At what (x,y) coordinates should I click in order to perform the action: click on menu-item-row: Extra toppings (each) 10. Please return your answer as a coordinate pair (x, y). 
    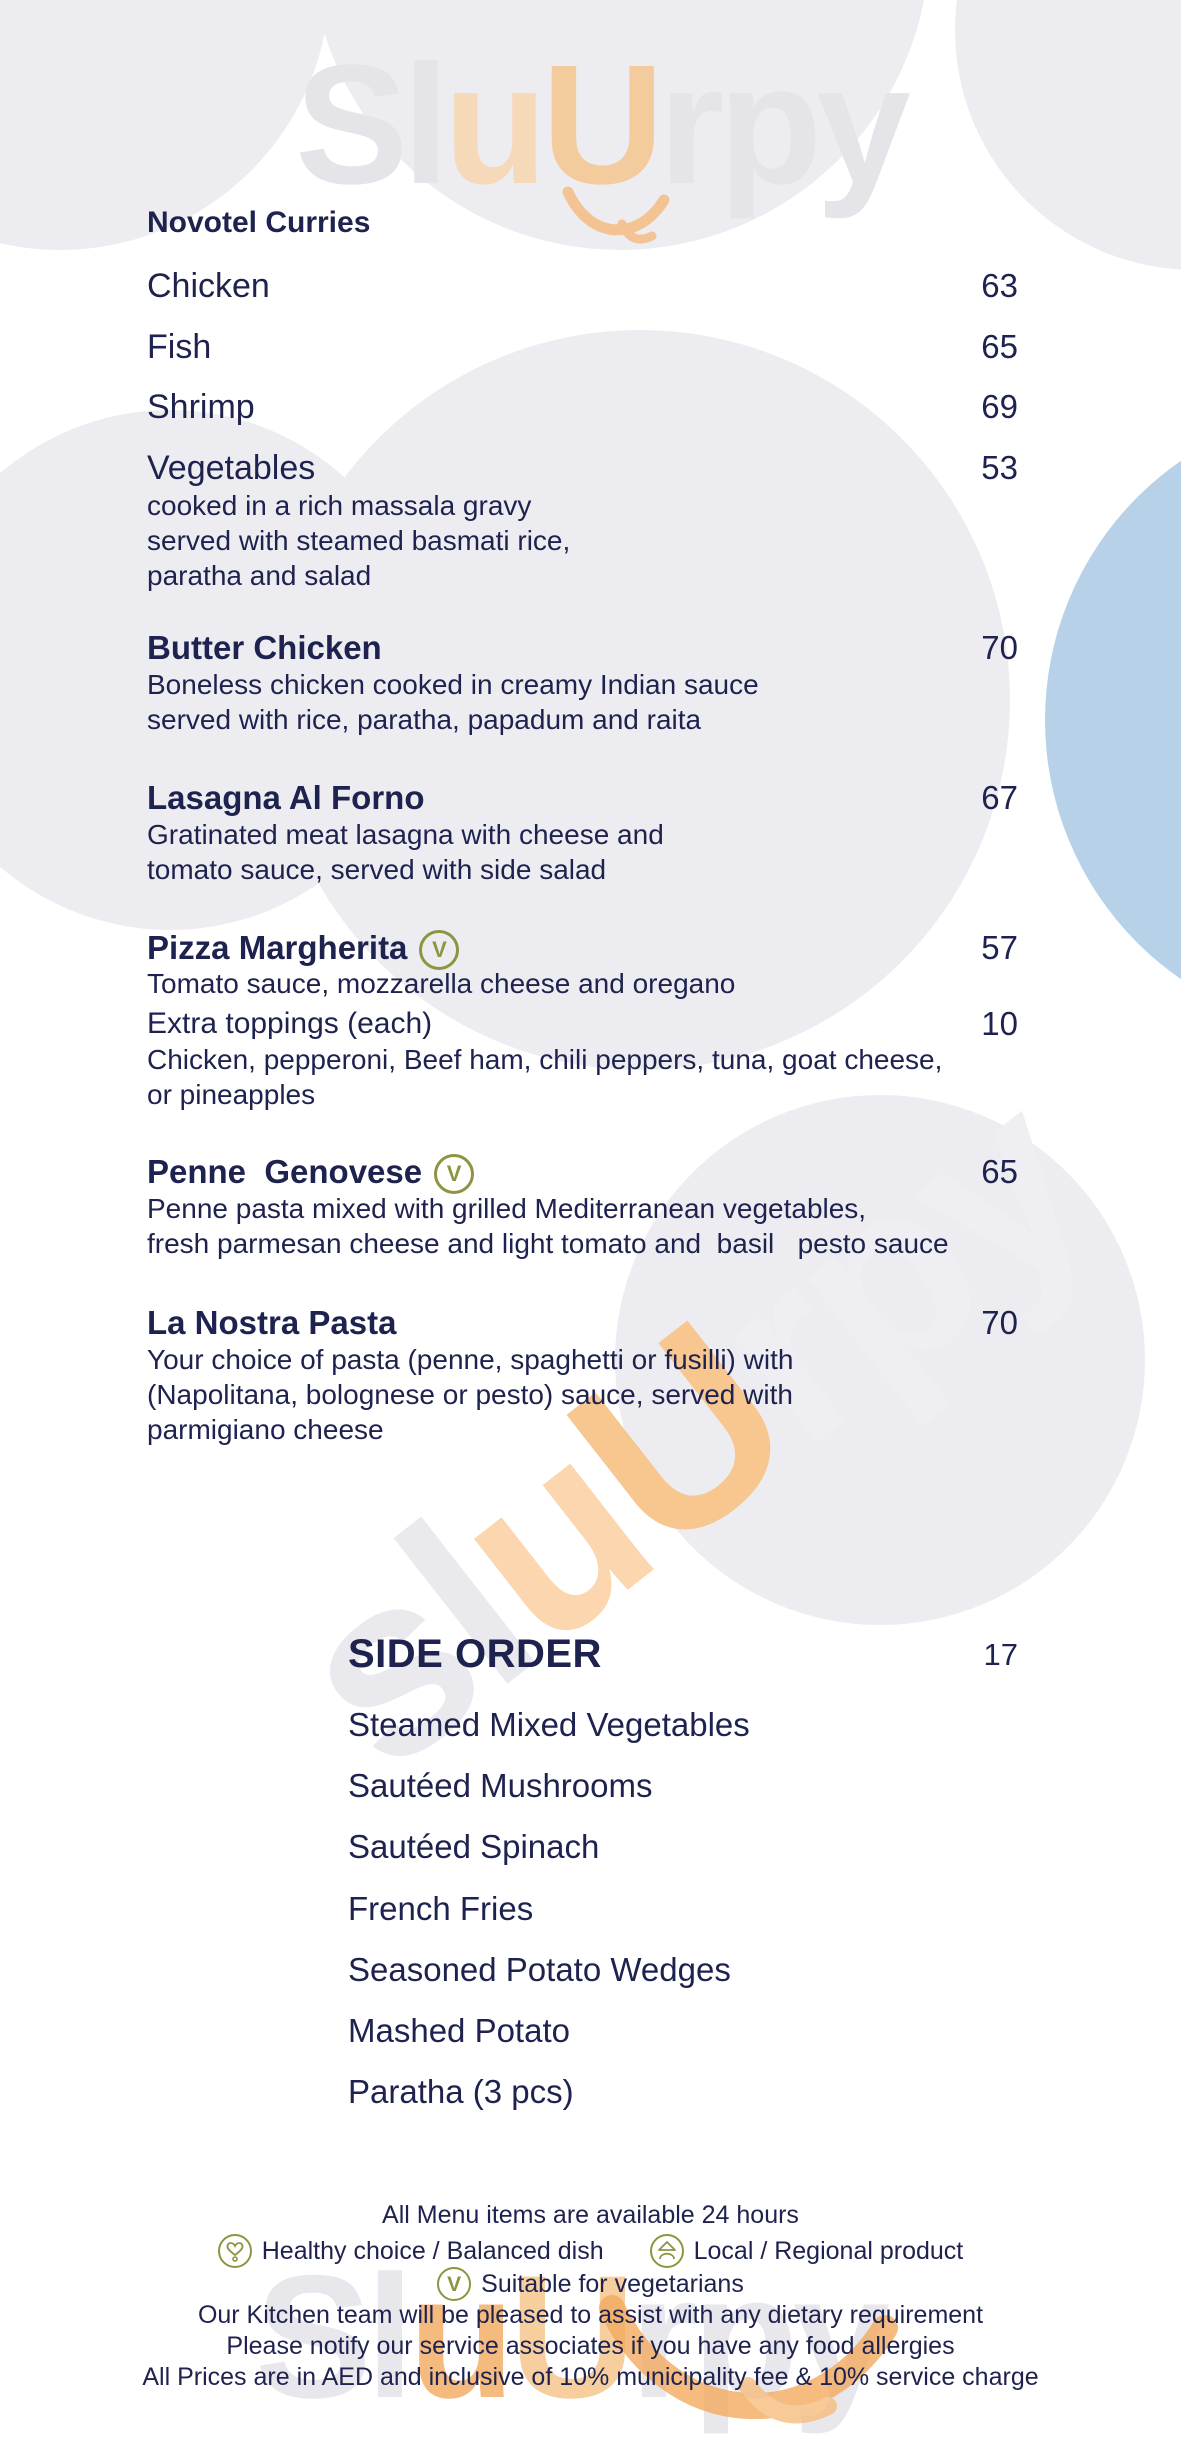
    Looking at the image, I should click on (582, 1024).